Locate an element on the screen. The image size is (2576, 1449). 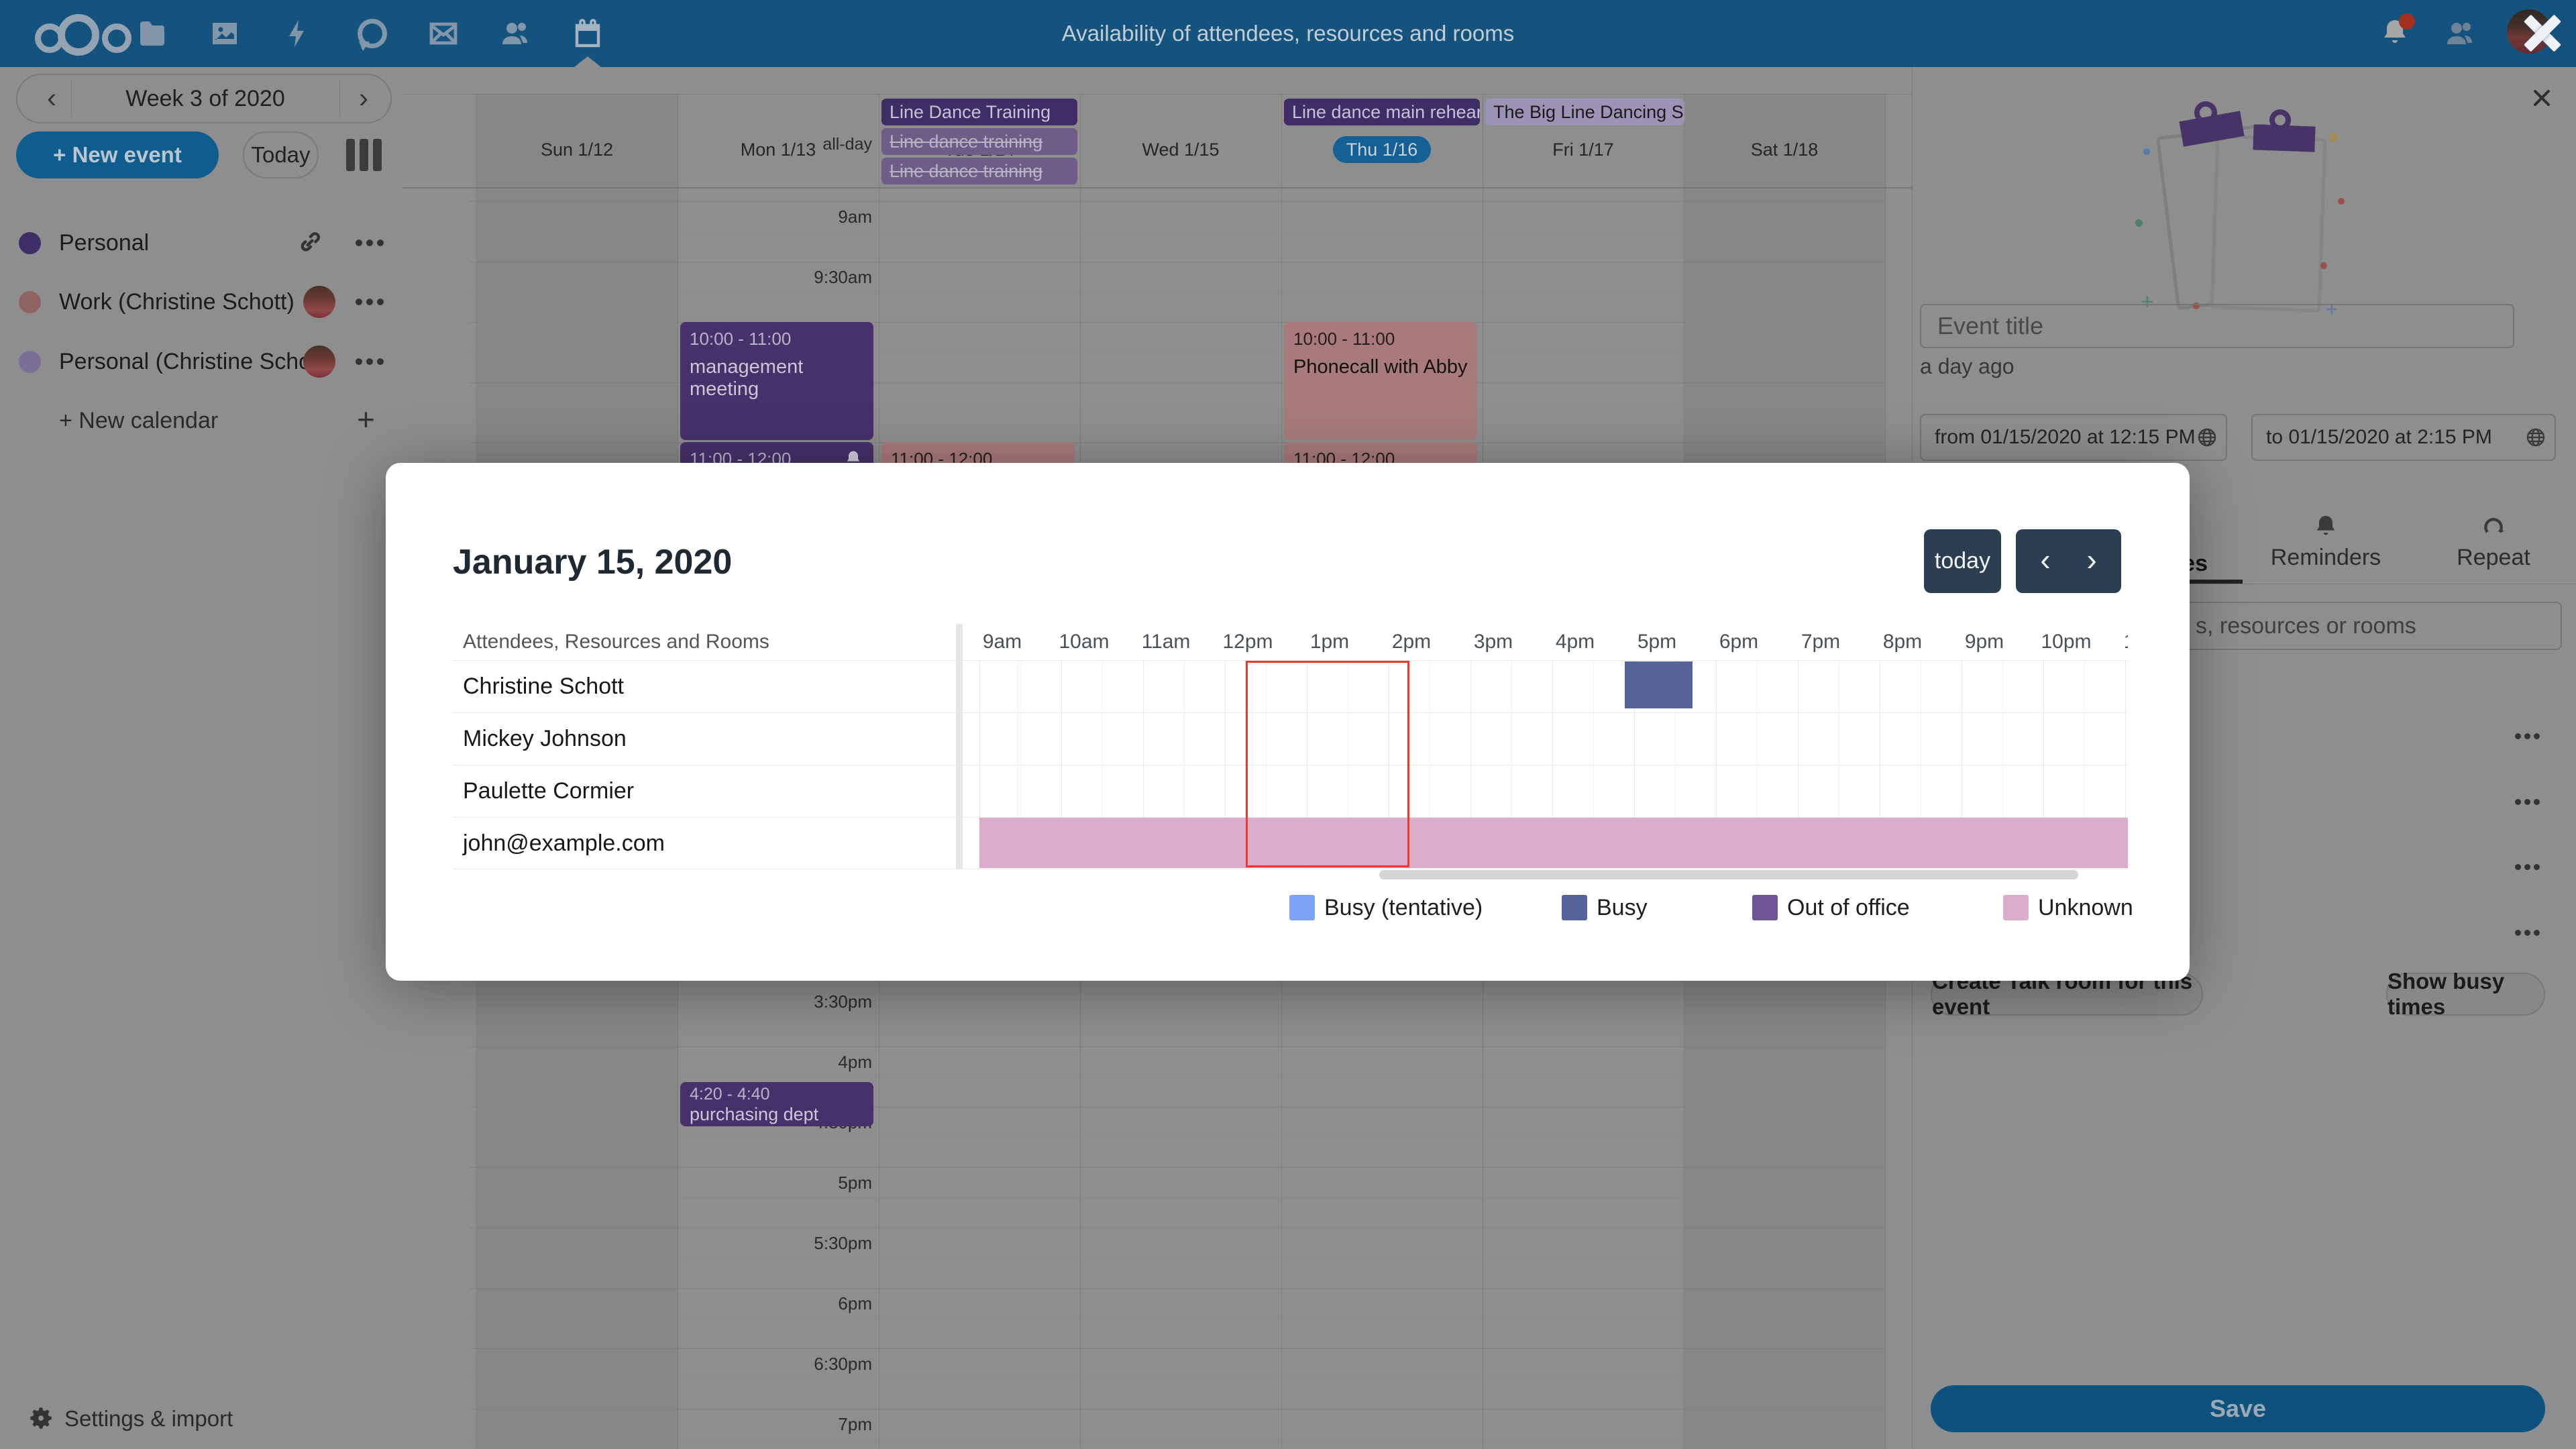
day-header-fri: Fri 1/17 is located at coordinates (1583, 150).